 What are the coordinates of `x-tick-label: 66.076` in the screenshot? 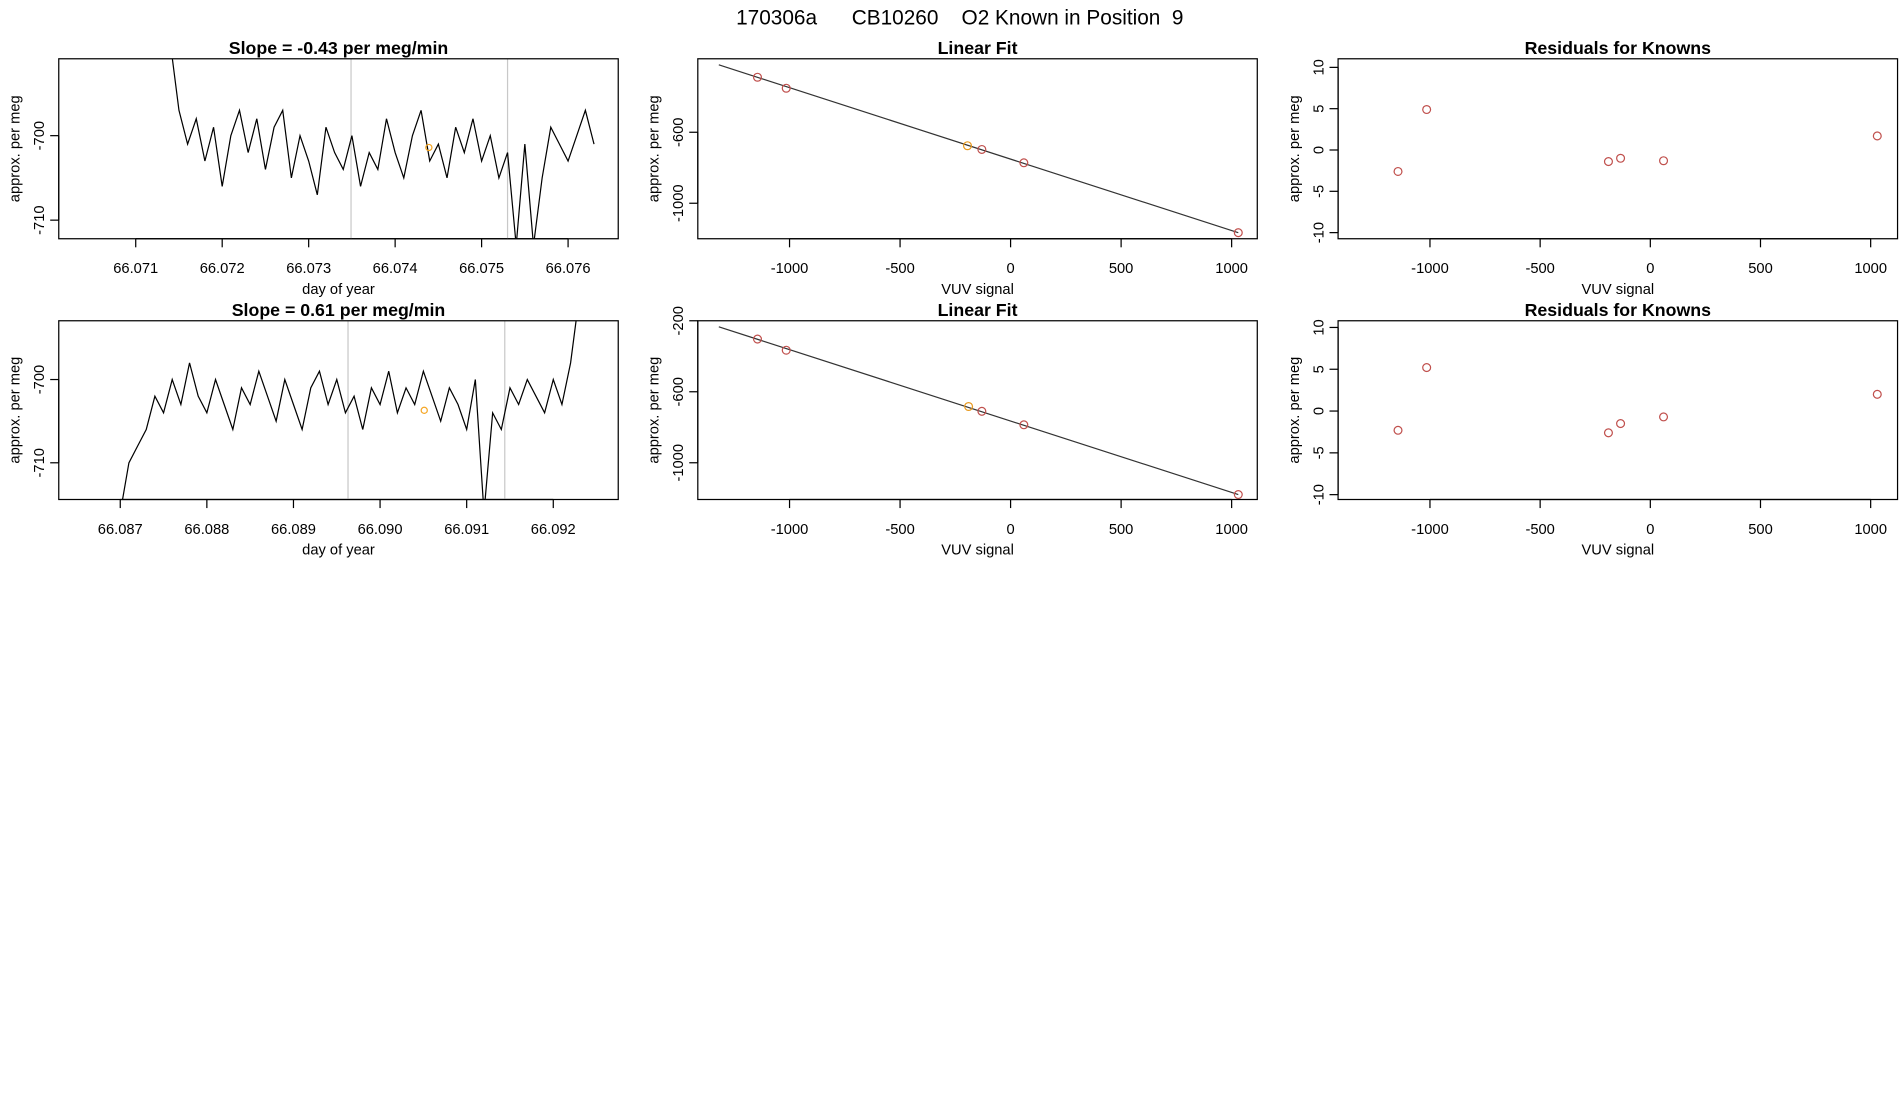 It's located at (568, 269).